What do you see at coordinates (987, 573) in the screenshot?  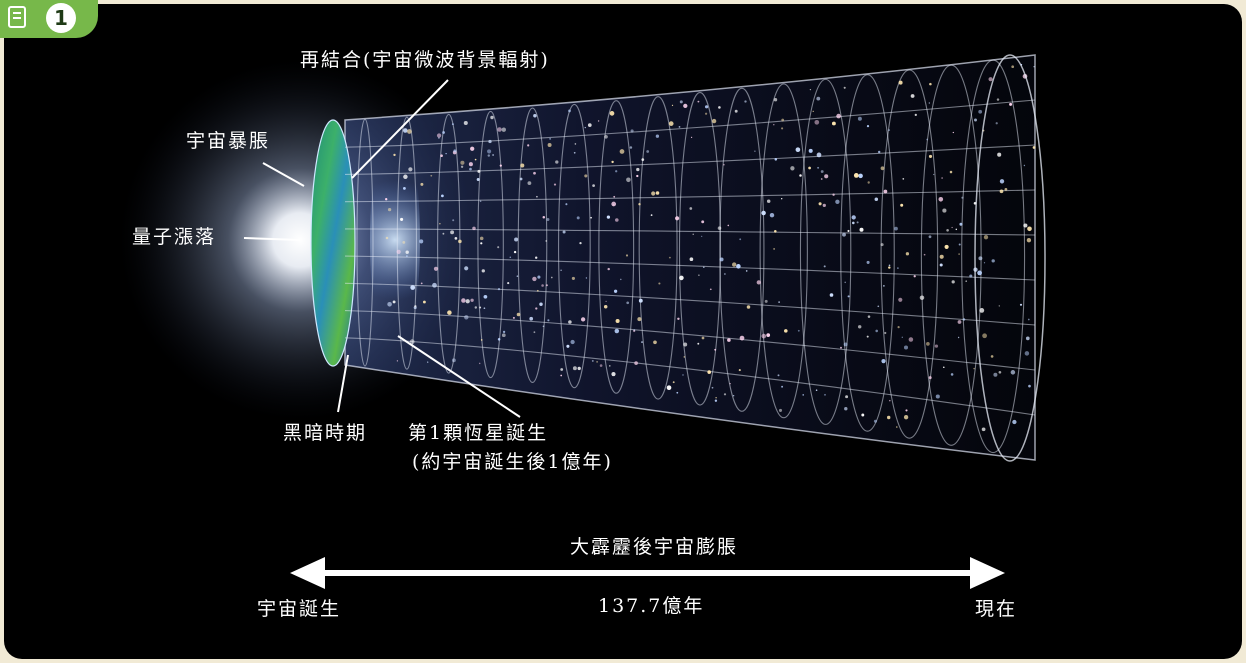 I see `timeline-arrow-right-head` at bounding box center [987, 573].